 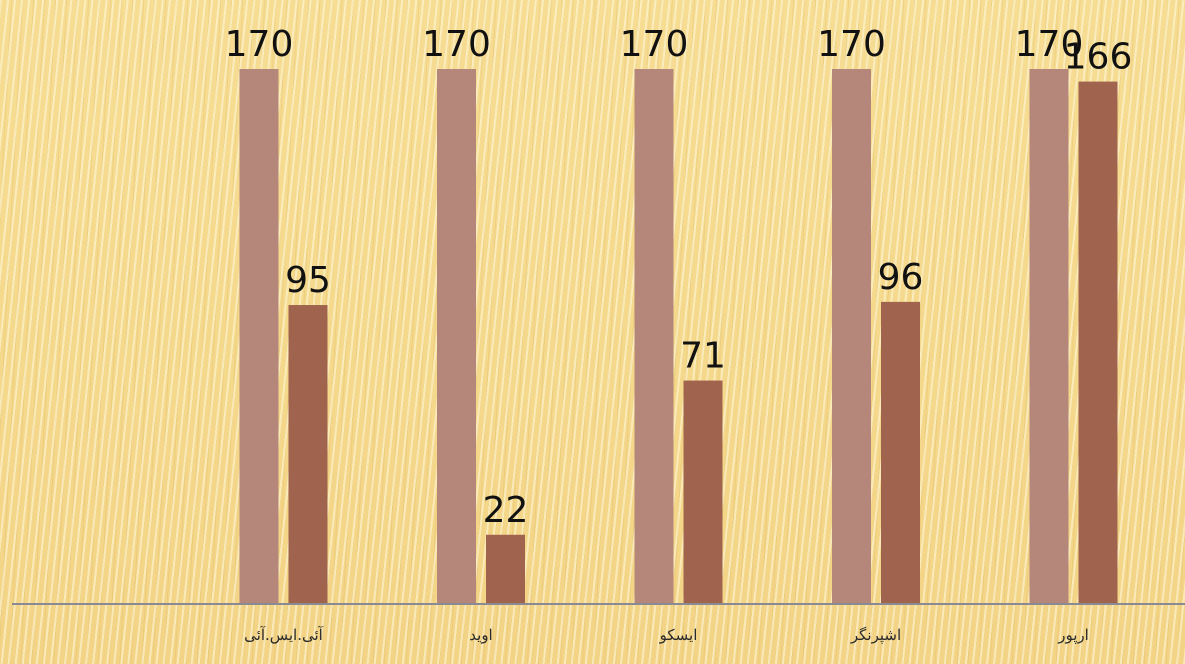 What do you see at coordinates (1073, 635) in the screenshot?
I see `category-label-5: ارپور` at bounding box center [1073, 635].